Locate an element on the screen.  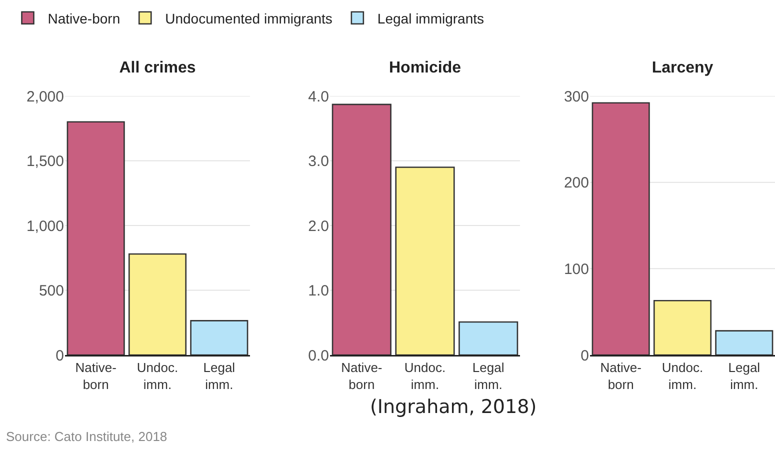
legend-label: Native-born is located at coordinates (84, 18).